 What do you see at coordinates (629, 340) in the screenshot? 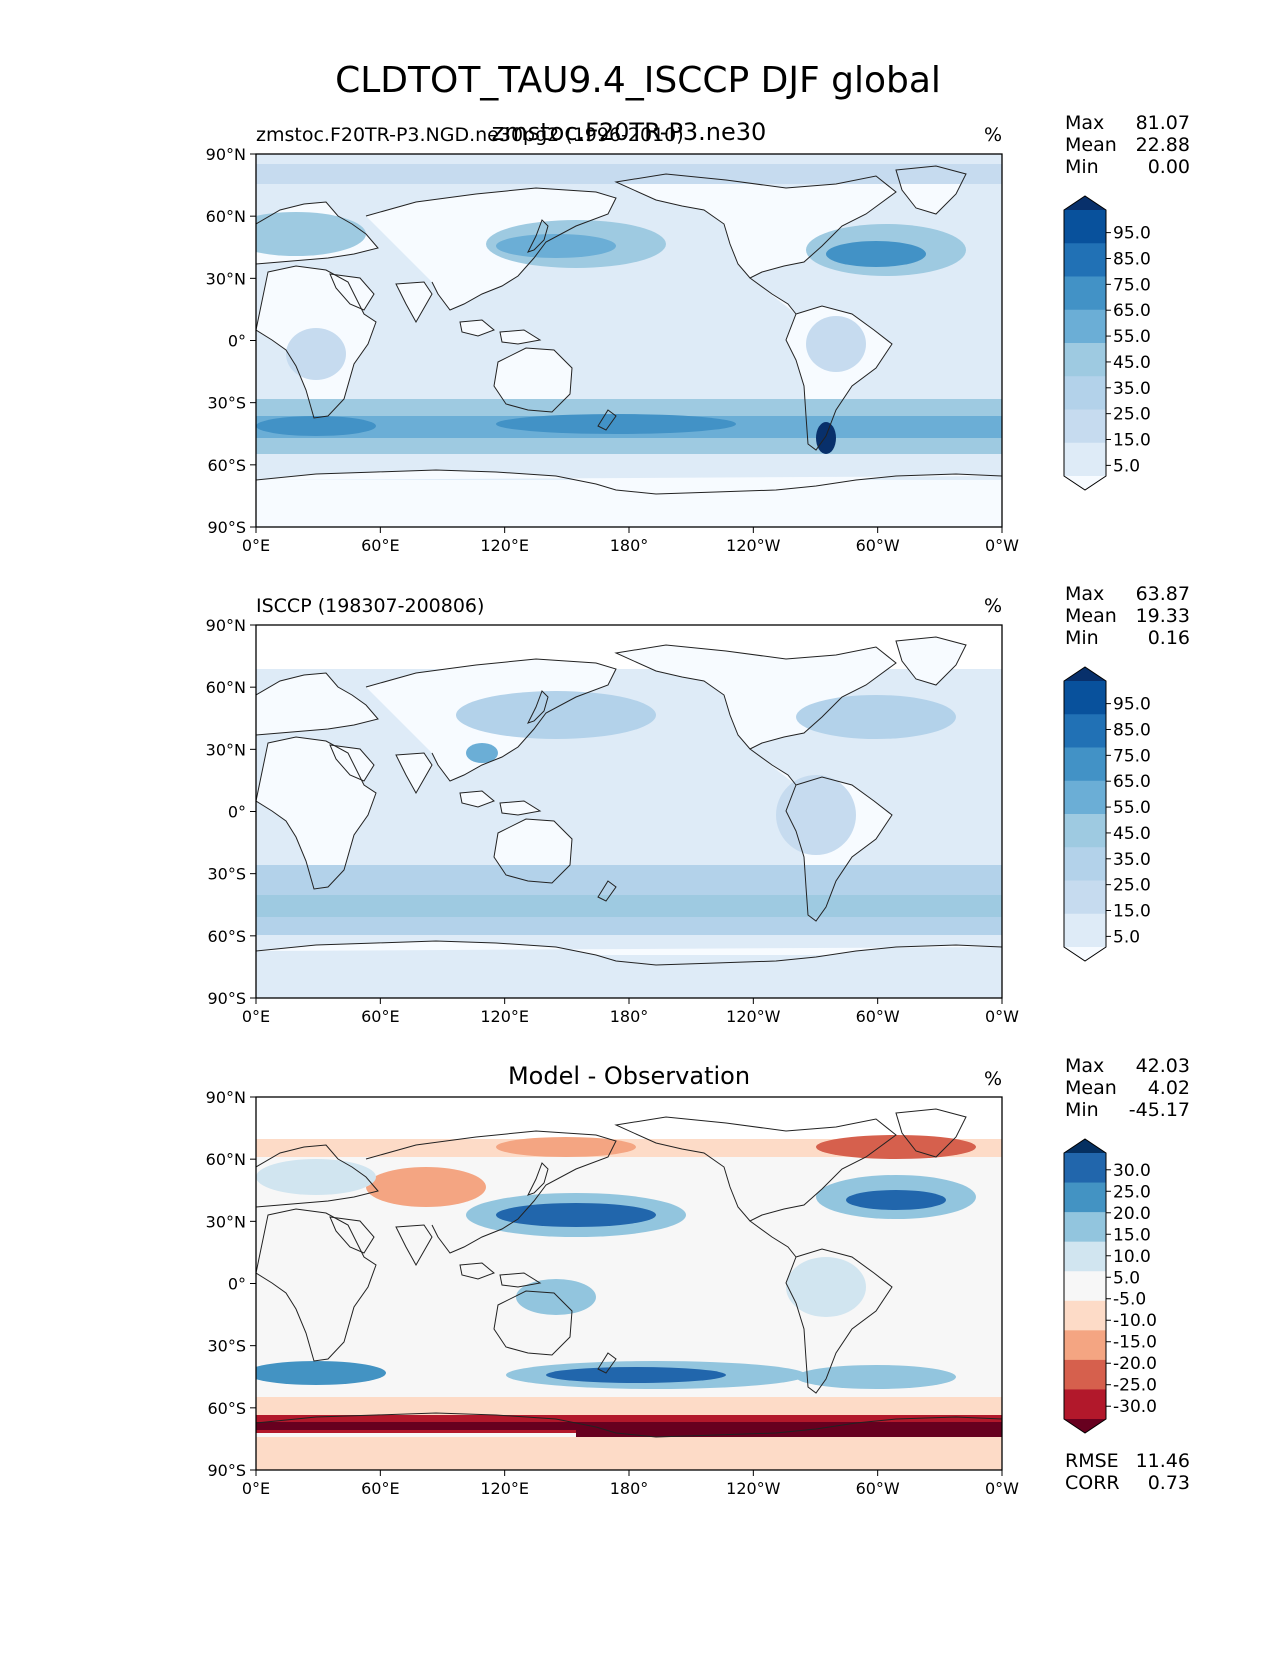
I see `contour-field-test` at bounding box center [629, 340].